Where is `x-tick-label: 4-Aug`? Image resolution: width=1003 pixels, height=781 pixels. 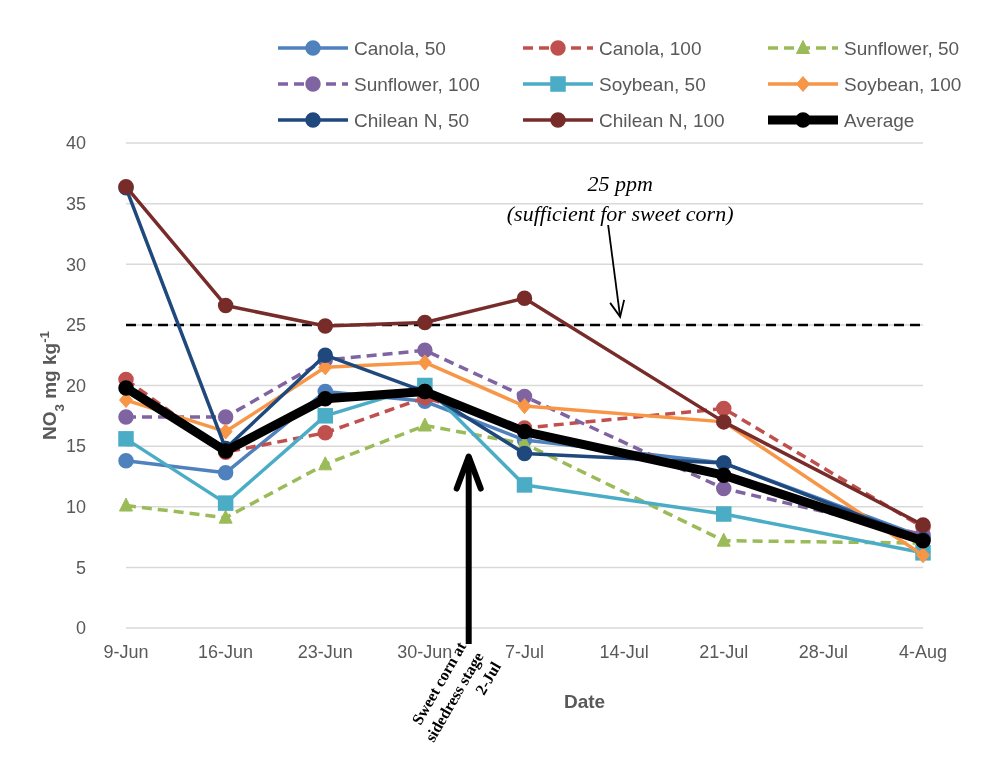
x-tick-label: 4-Aug is located at coordinates (923, 652).